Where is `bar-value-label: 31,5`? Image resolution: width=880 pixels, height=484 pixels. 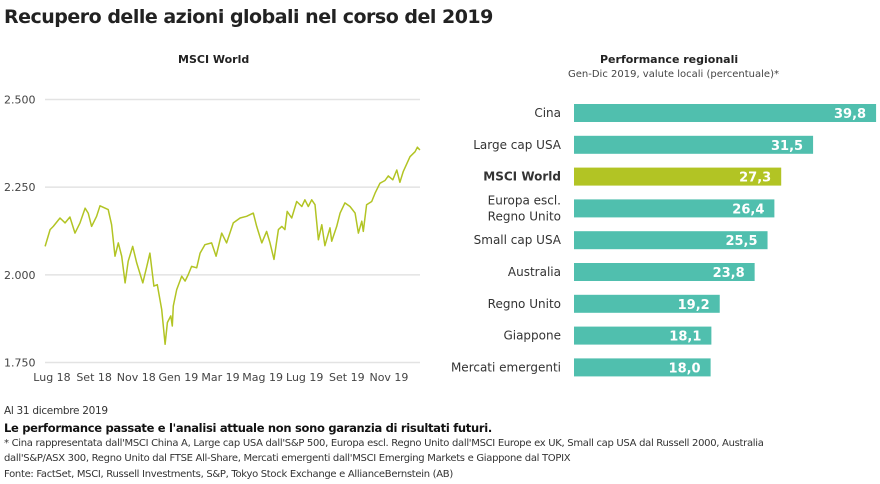
bar-value-label: 31,5 is located at coordinates (787, 146).